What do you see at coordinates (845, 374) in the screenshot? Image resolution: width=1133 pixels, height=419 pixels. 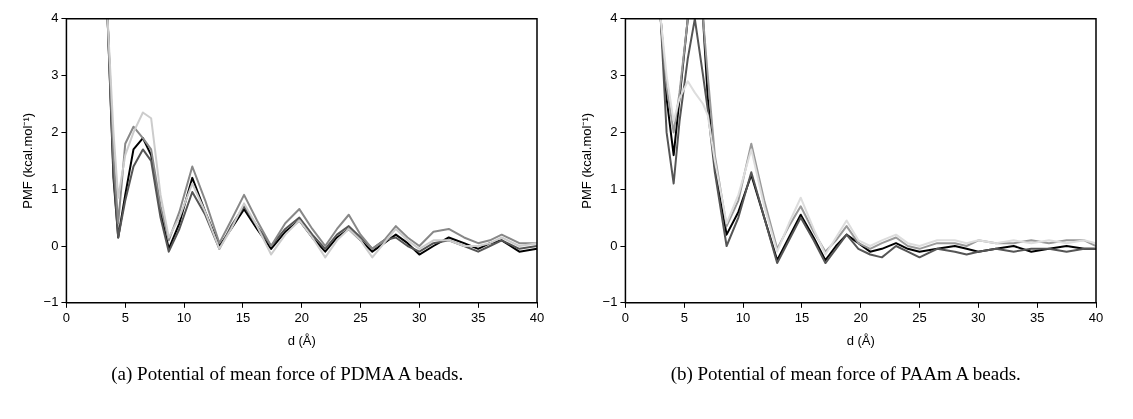 I see `text: (b) Potential of mean force of PAAm A beads.` at bounding box center [845, 374].